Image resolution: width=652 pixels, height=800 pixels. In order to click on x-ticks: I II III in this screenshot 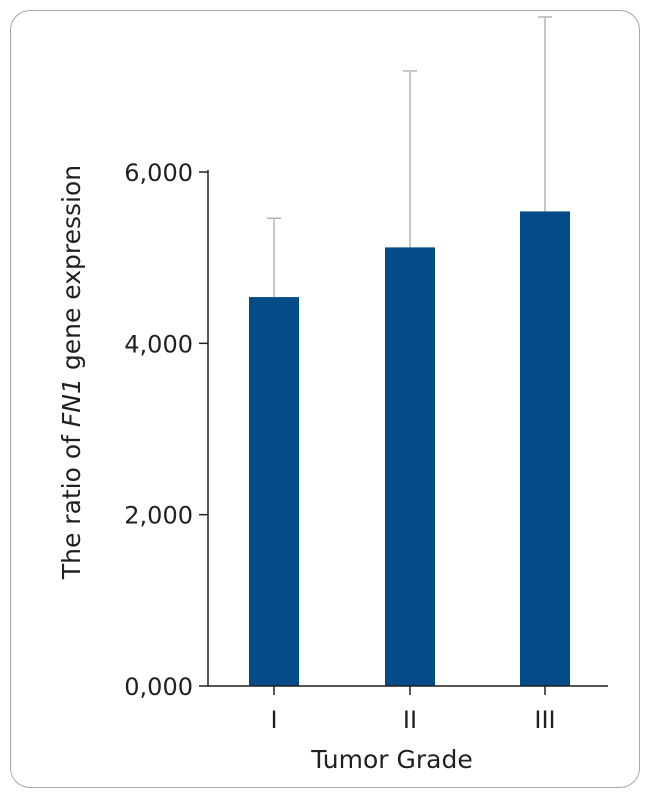, I will do `click(413, 710)`.